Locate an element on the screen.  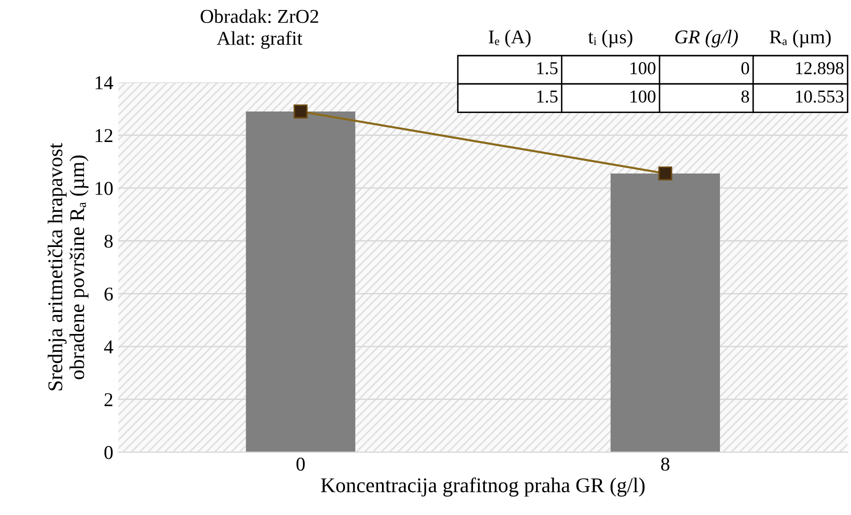
text: Rₐ (µm) is located at coordinates (800, 39).